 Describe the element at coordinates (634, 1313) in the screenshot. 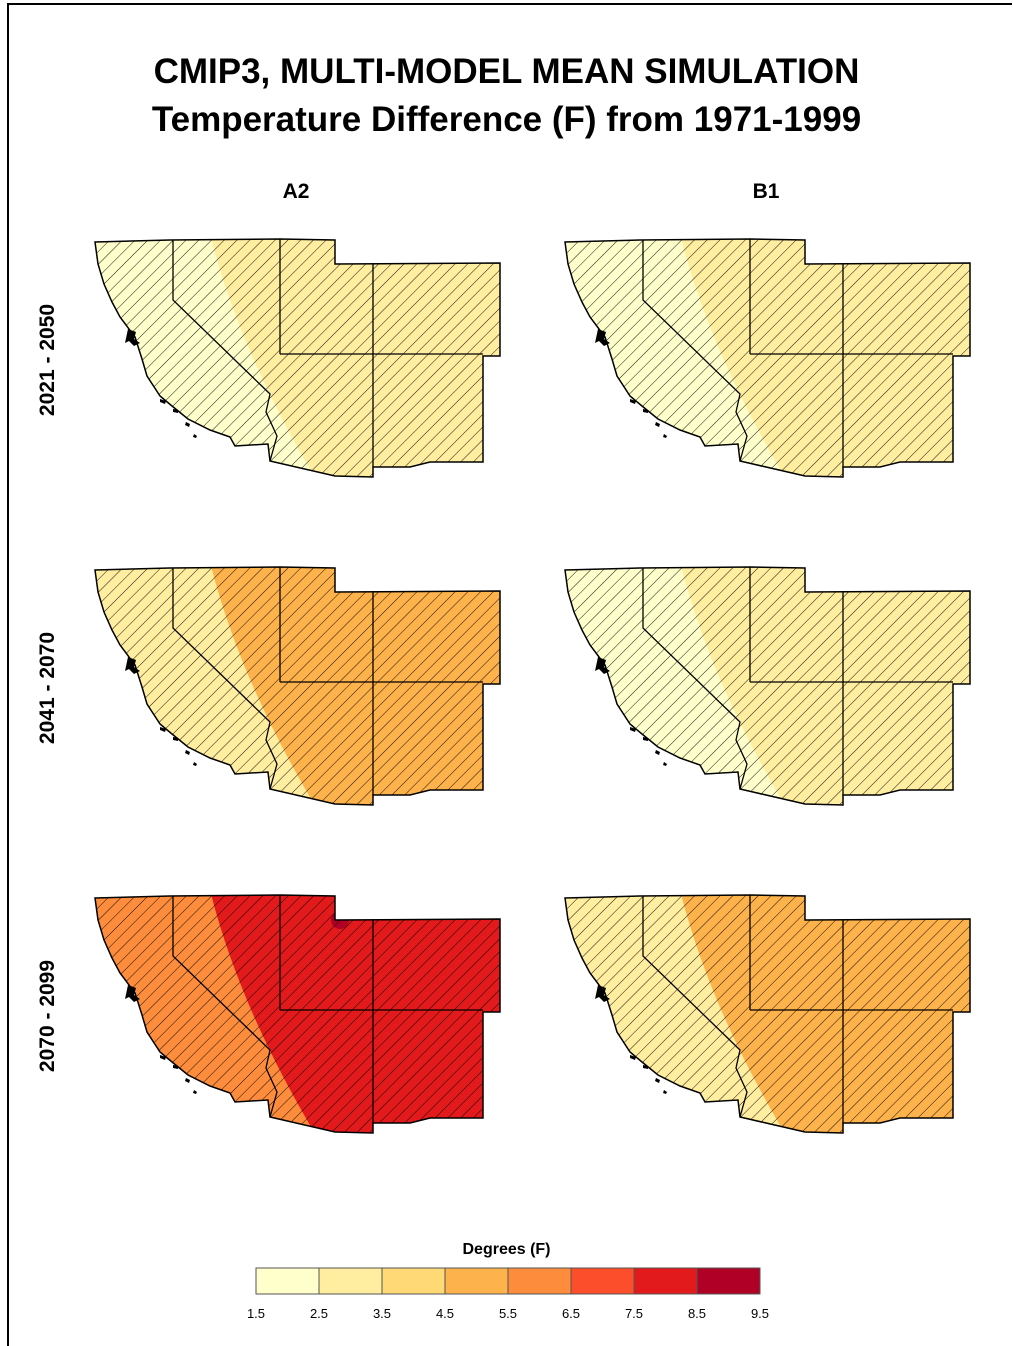

I see `legend-tick-label: 7.5` at that location.